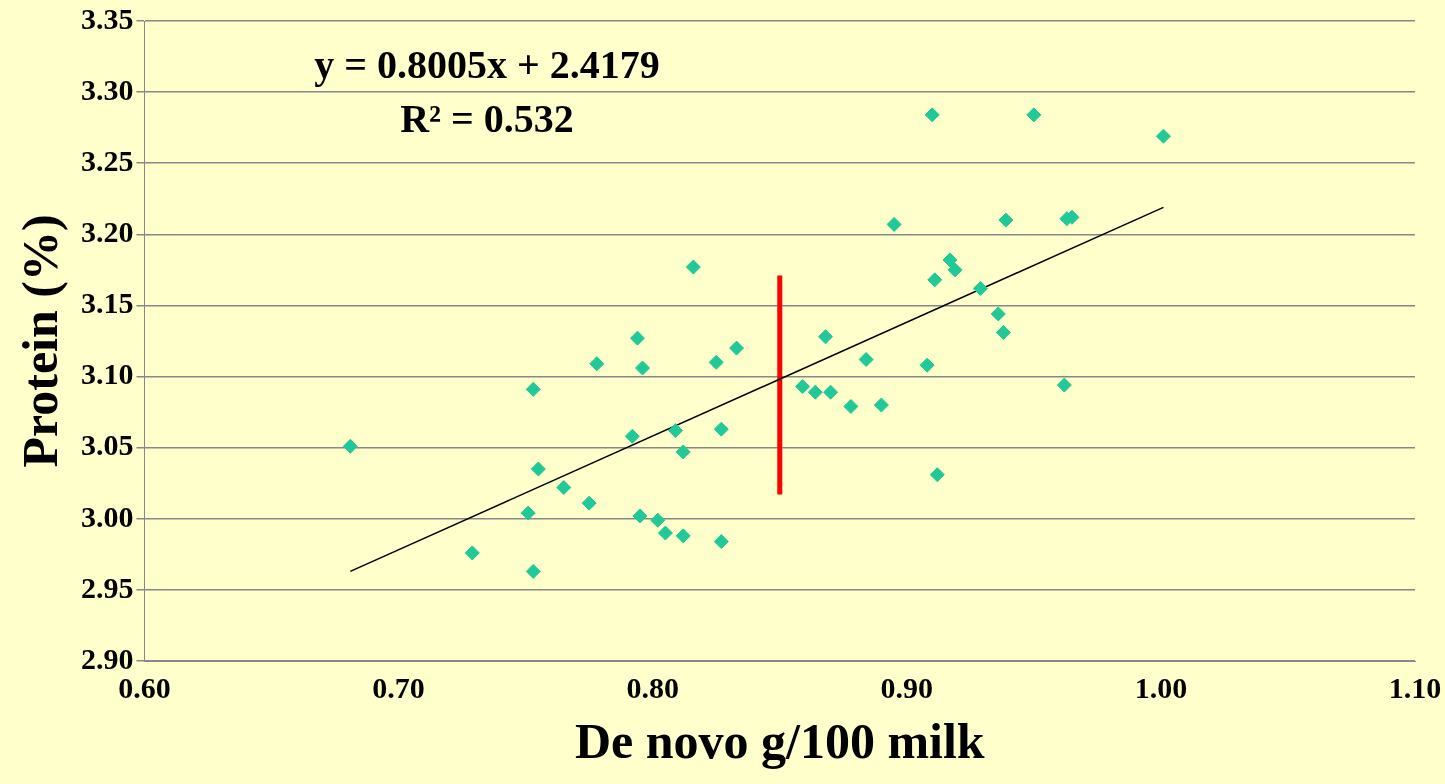 The width and height of the screenshot is (1445, 784). I want to click on y-tick-label: 3.25, so click(107, 160).